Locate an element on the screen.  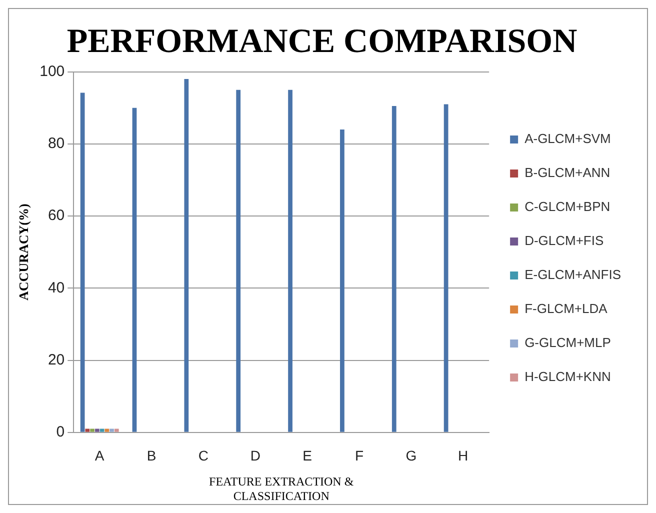
legend-label: B-GLCM+ANN is located at coordinates (567, 172).